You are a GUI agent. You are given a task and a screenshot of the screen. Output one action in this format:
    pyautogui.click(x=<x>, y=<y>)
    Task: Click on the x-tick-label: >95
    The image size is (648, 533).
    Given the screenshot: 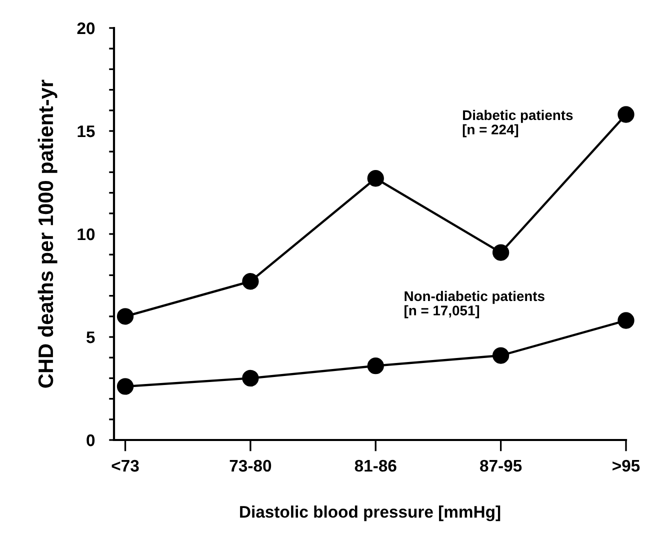 What is the action you would take?
    pyautogui.click(x=626, y=466)
    